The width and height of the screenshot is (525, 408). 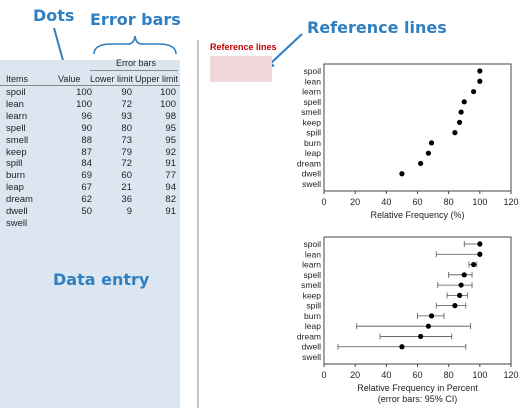 What do you see at coordinates (157, 79) in the screenshot?
I see `column-header: Upper limit` at bounding box center [157, 79].